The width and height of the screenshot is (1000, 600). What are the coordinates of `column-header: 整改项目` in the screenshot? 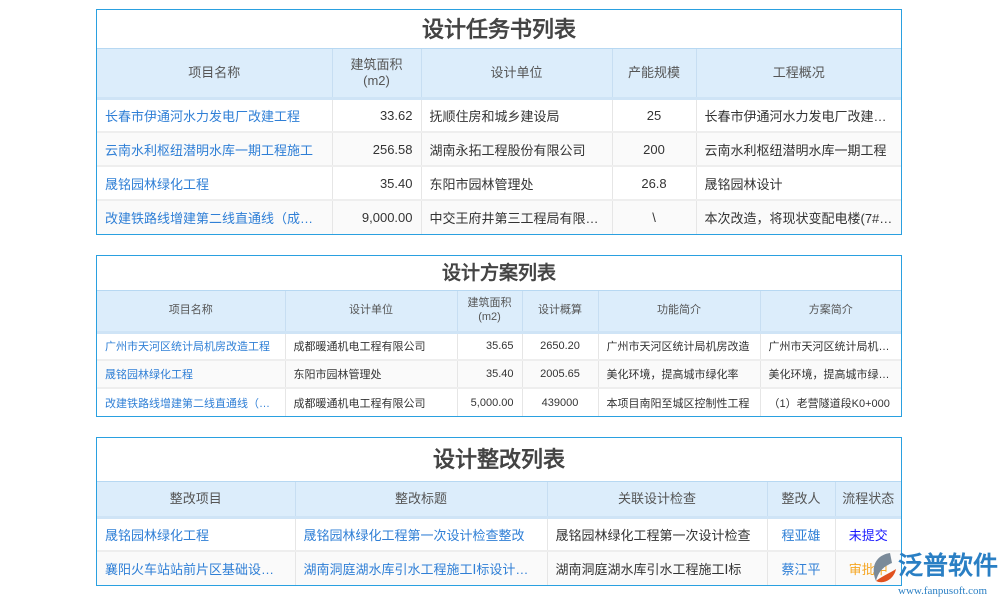 It's located at (196, 500).